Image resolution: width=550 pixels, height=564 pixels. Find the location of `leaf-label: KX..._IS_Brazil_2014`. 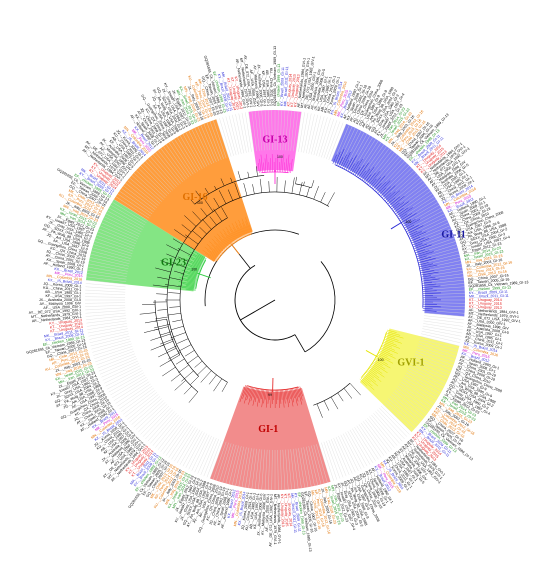

leaf-label: KX..._IS_Brazil_2014 is located at coordinates (481, 348).